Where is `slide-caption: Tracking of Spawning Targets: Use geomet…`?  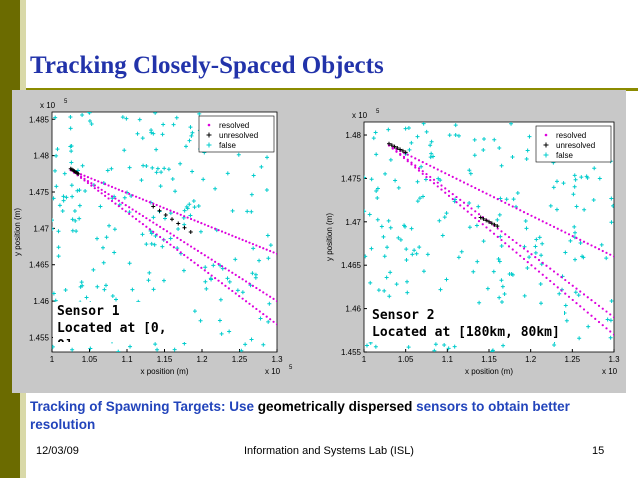
slide-caption: Tracking of Spawning Targets: Use geomet… is located at coordinates (320, 416).